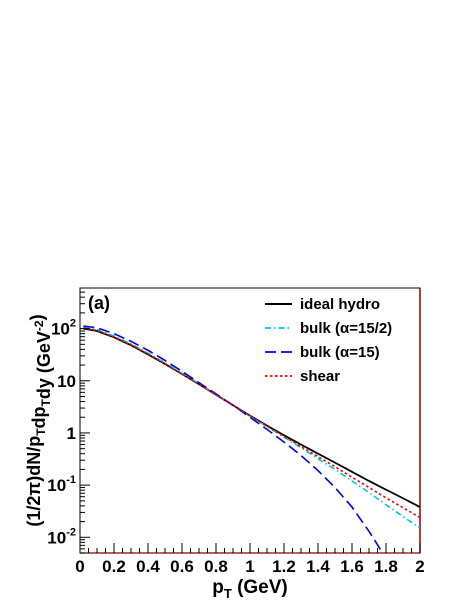 The height and width of the screenshot is (614, 471). Describe the element at coordinates (318, 566) in the screenshot. I see `x-tick-label: 1.4` at that location.